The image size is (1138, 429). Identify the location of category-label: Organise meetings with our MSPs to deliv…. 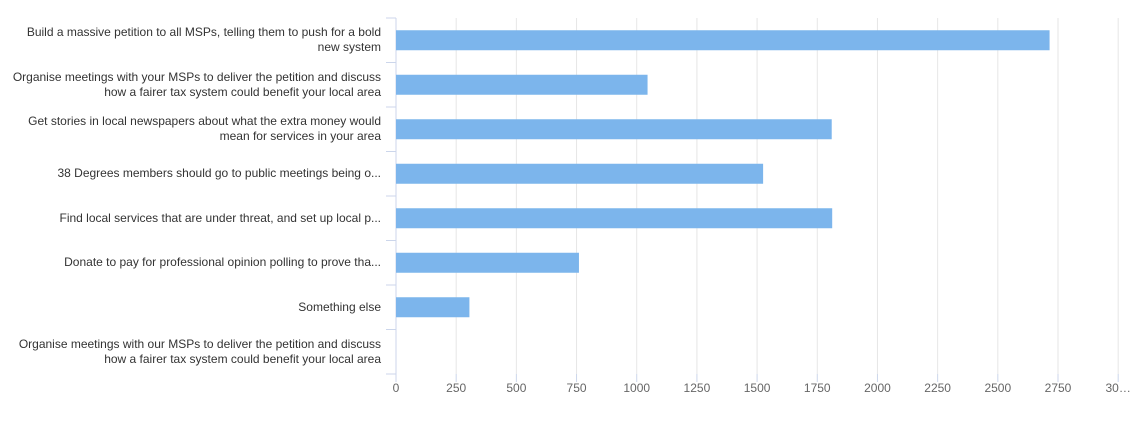
(199, 351).